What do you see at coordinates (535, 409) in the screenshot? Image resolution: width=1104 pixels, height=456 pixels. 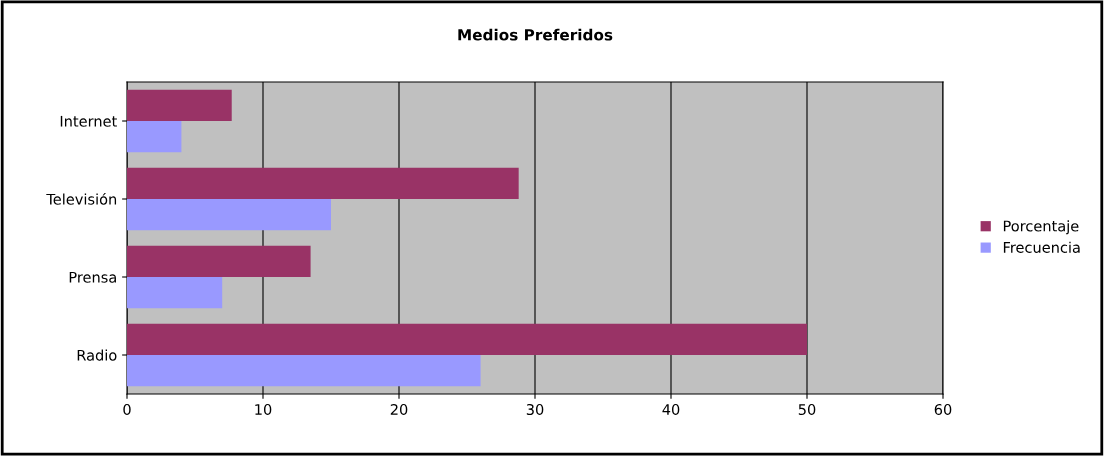 I see `x-tick-label: 30` at bounding box center [535, 409].